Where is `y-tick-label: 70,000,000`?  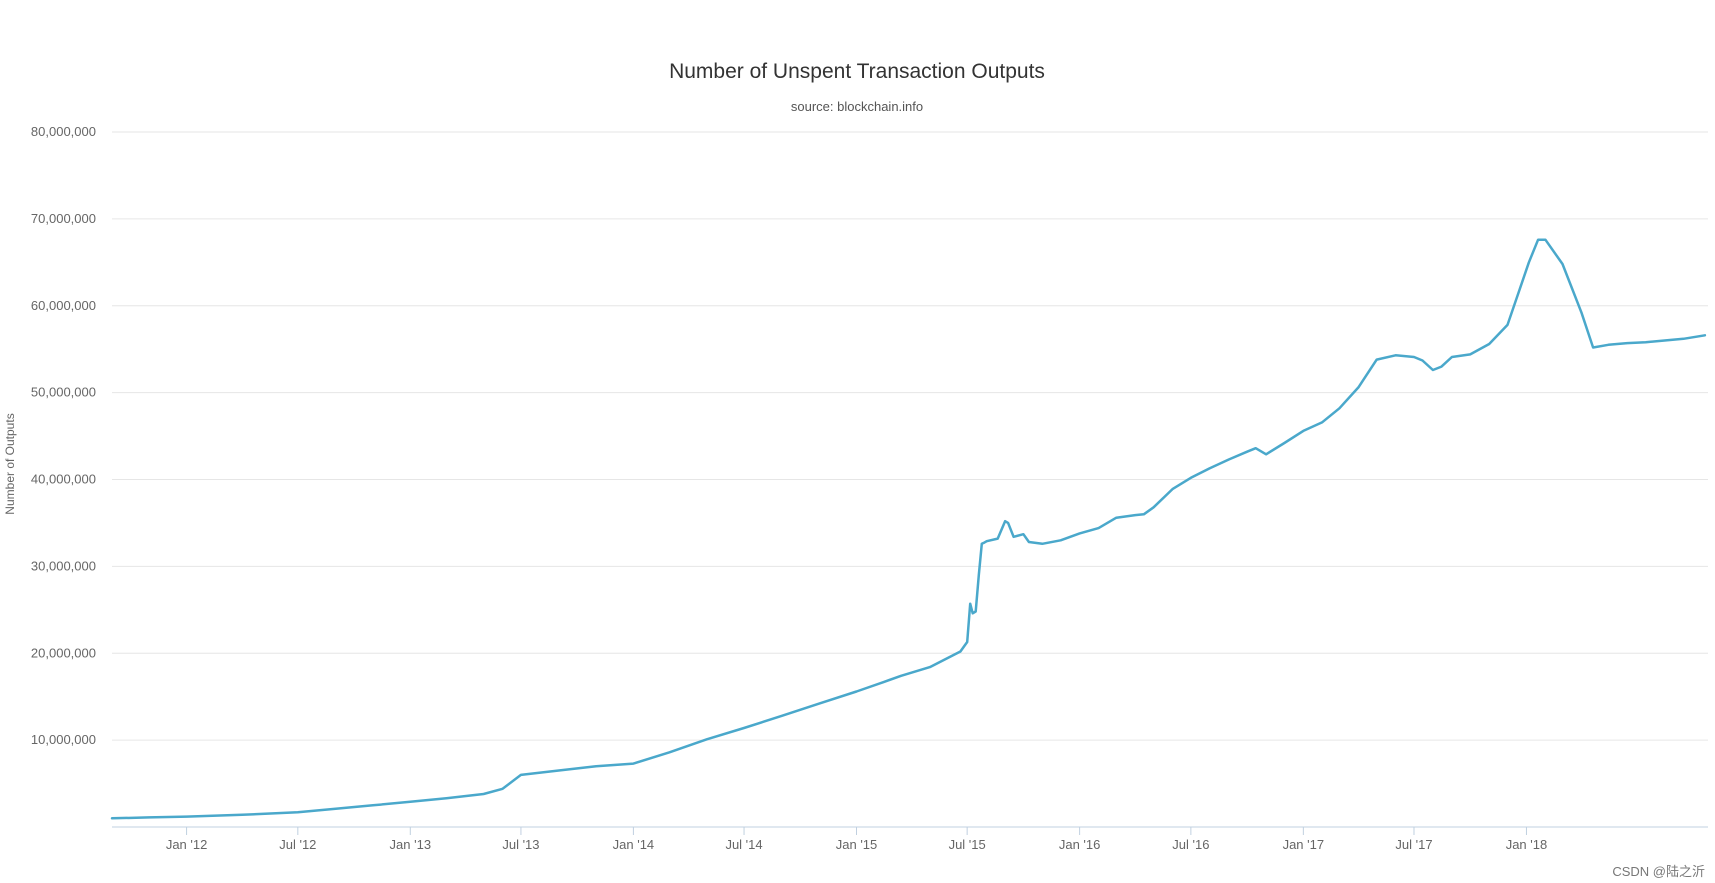 y-tick-label: 70,000,000 is located at coordinates (63, 218).